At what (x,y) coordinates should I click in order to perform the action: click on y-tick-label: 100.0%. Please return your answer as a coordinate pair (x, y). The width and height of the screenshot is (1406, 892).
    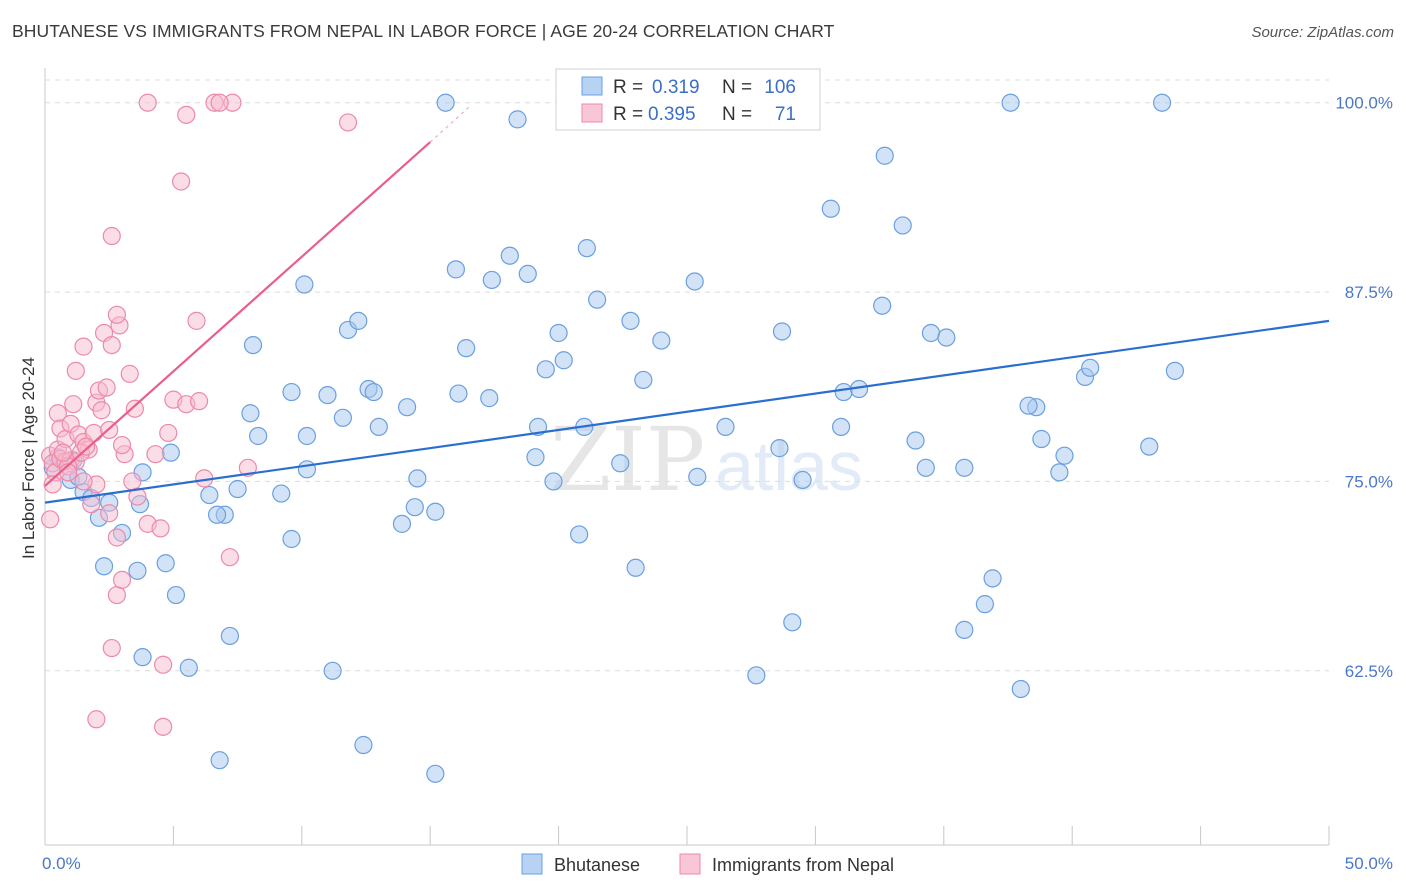
    Looking at the image, I should click on (1364, 103).